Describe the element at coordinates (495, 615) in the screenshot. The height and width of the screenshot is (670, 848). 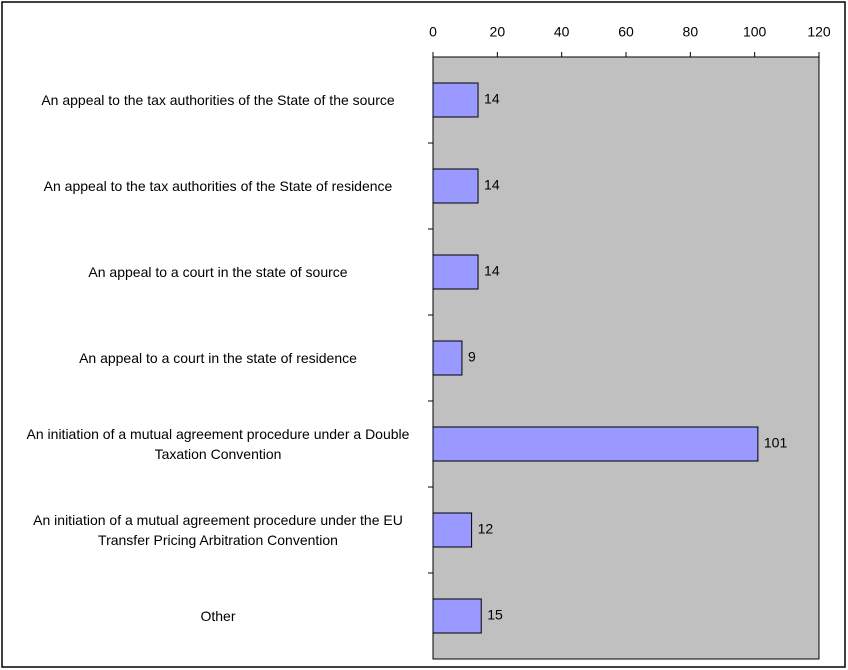
I see `data-label: 15` at that location.